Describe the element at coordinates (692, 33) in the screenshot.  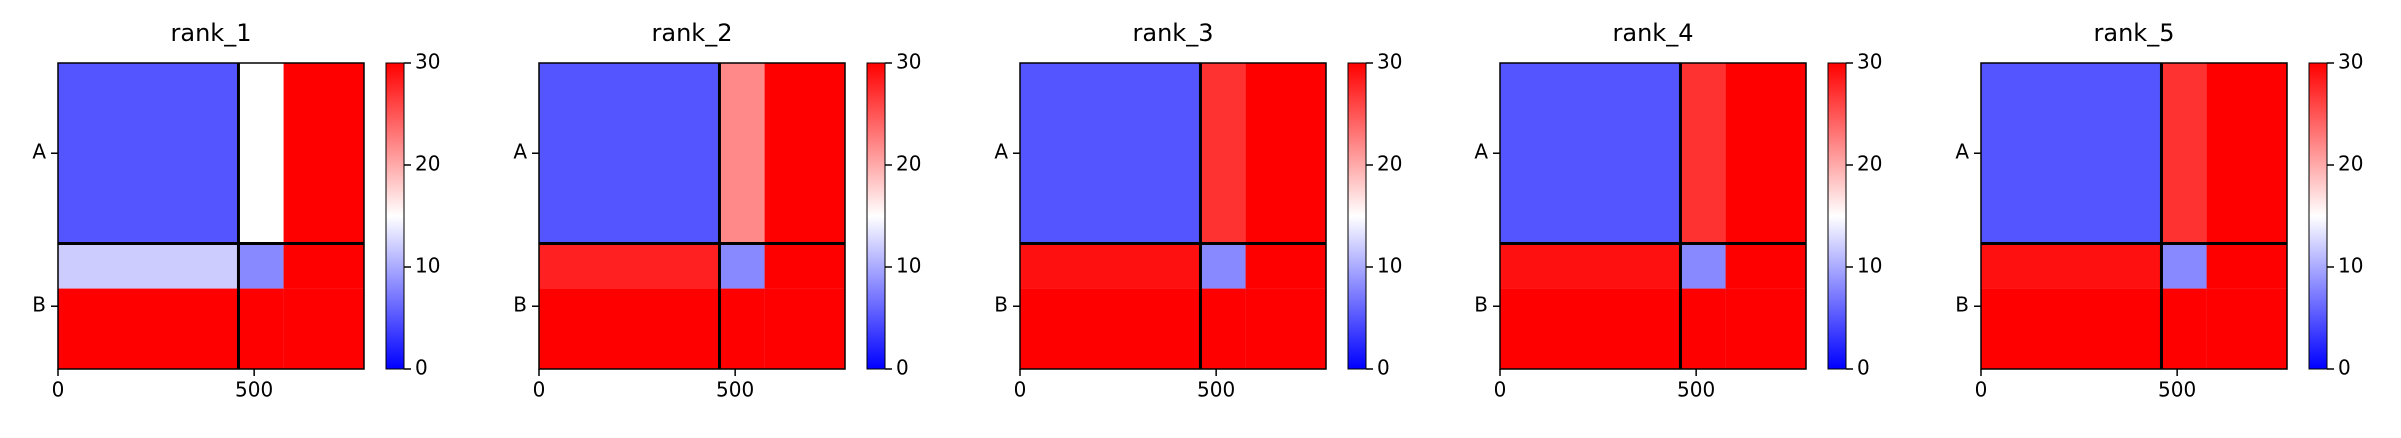
I see `panel-title: rank_2` at that location.